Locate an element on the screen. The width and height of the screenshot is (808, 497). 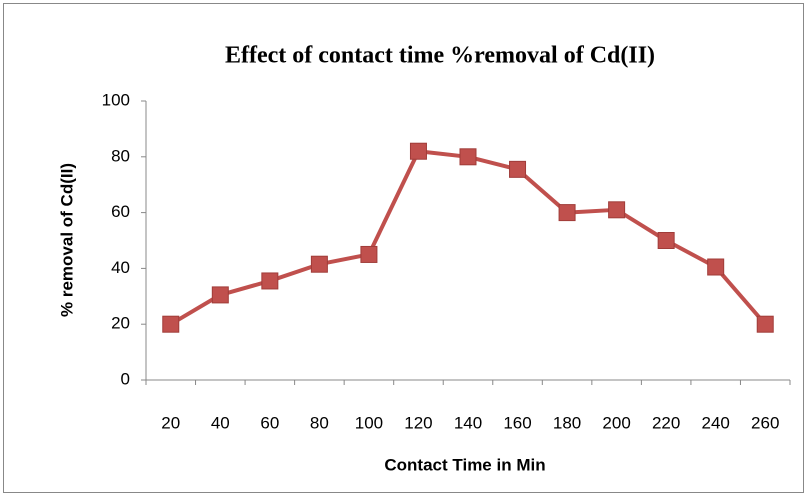
x-tick-label: 20 is located at coordinates (170, 422).